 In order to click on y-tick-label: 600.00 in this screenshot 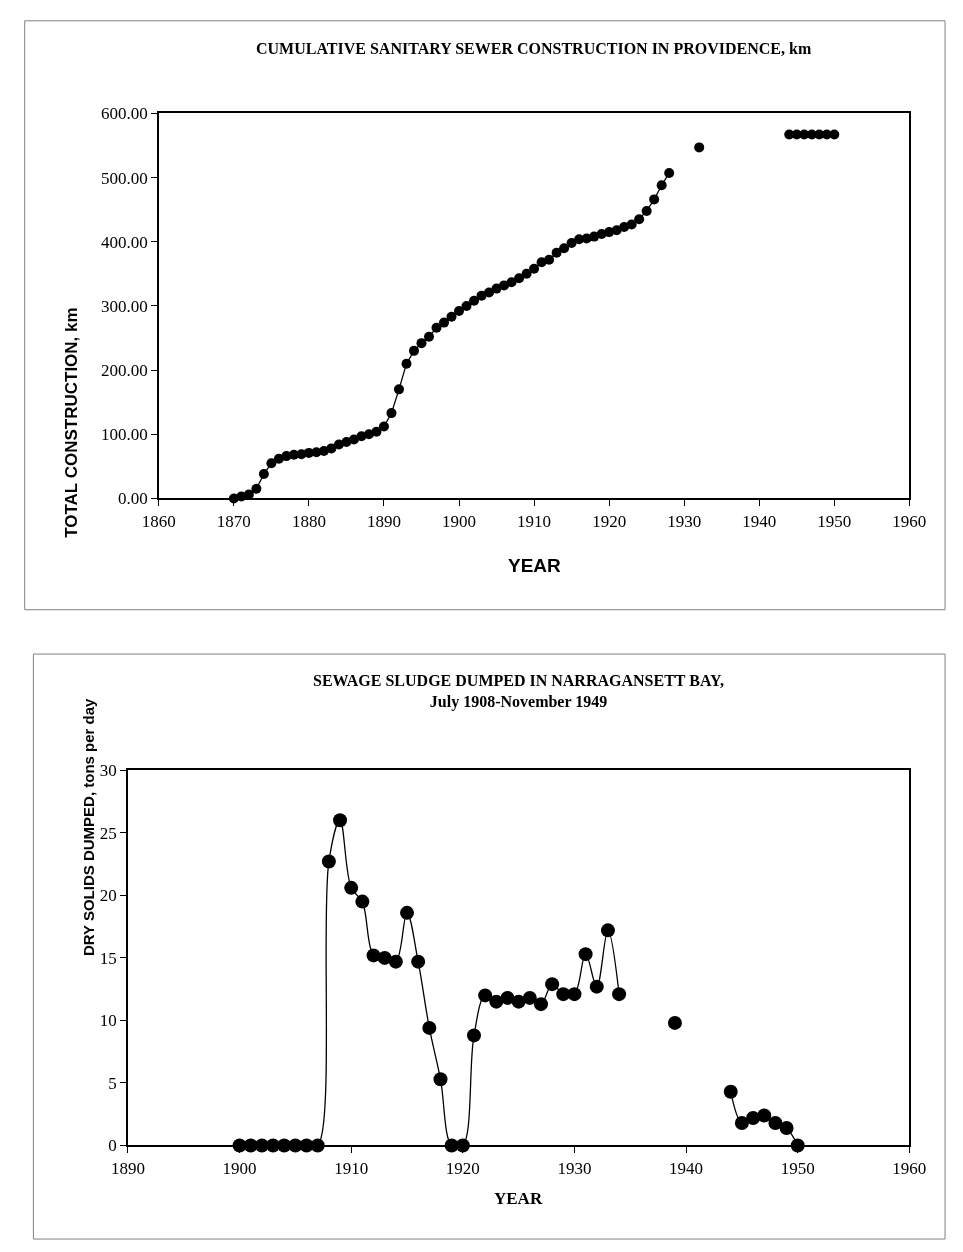, I will do `click(124, 114)`.